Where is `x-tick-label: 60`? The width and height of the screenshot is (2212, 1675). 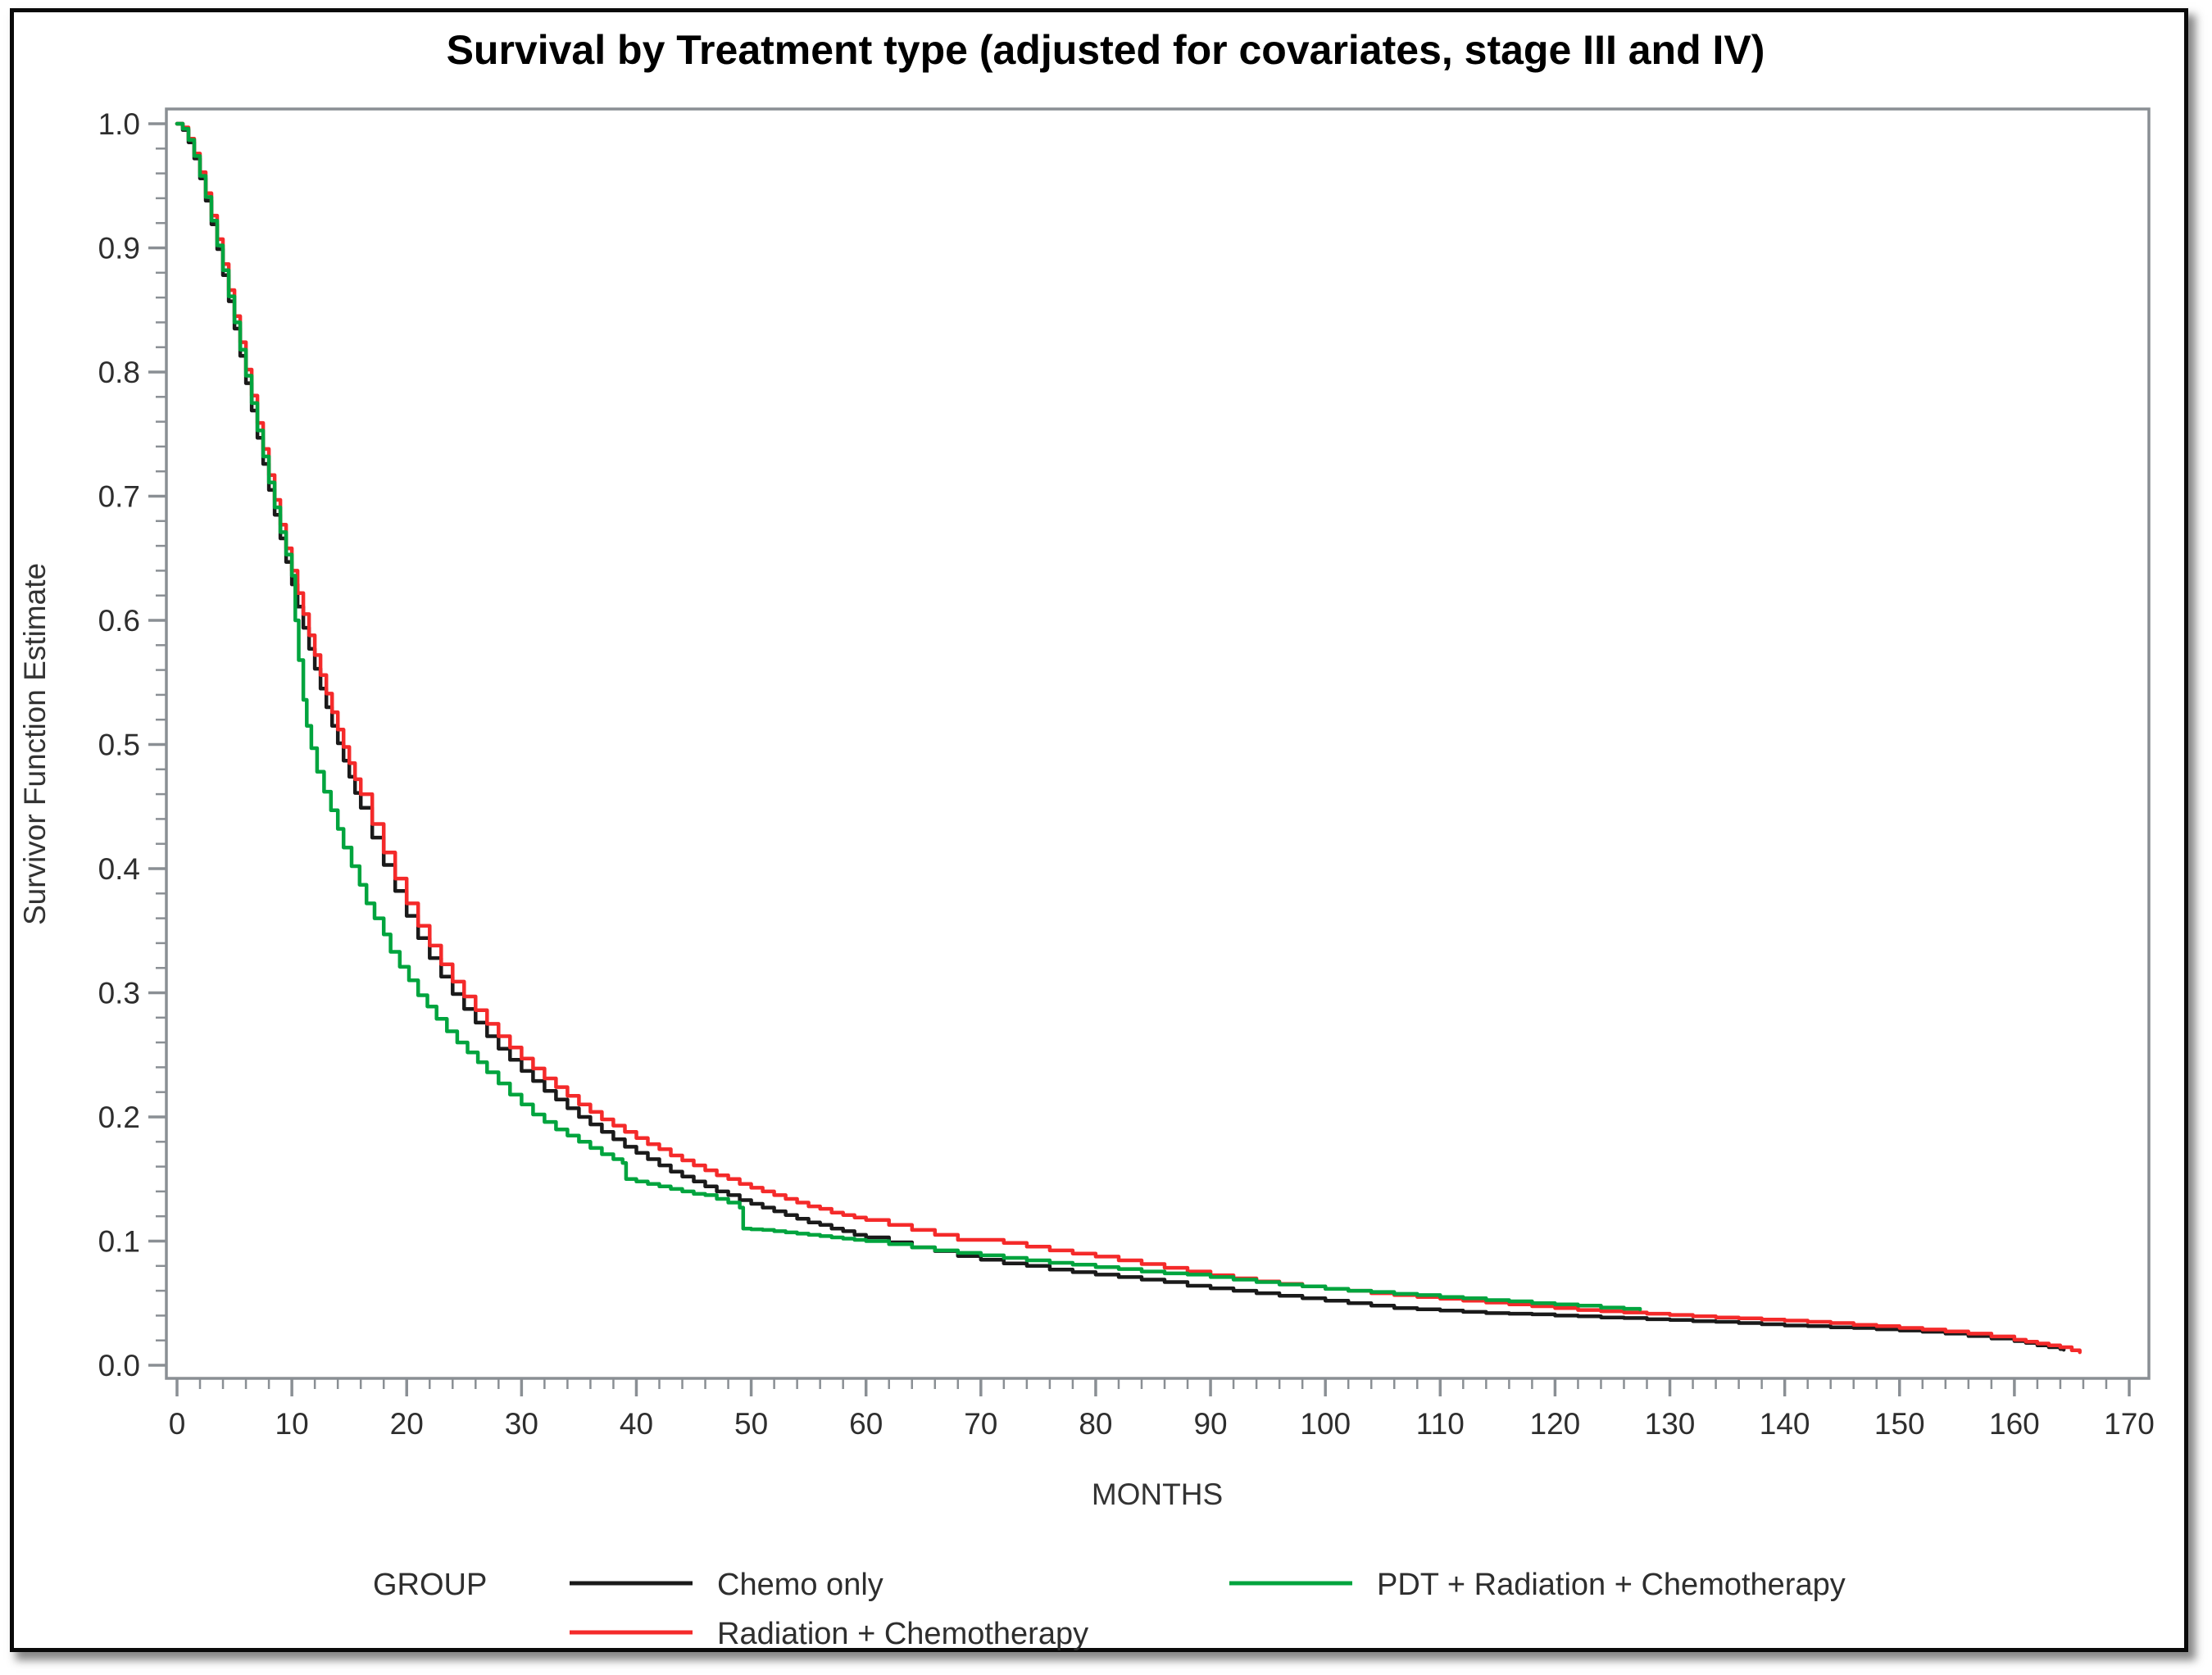
x-tick-label: 60 is located at coordinates (866, 1424).